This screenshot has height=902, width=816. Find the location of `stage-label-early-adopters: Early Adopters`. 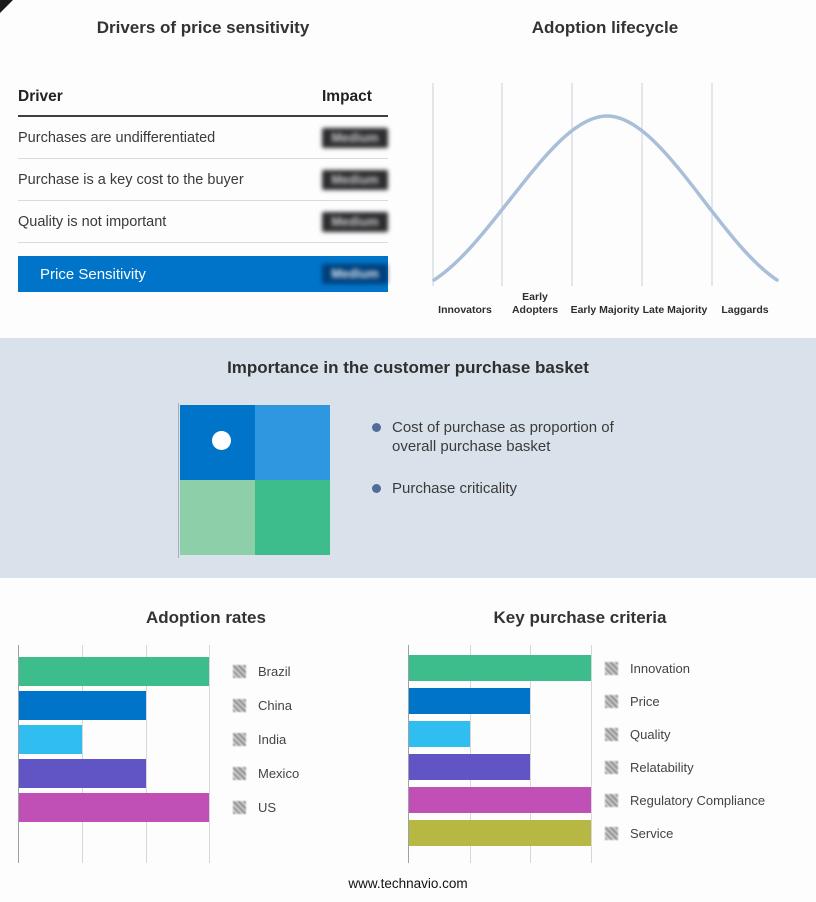

stage-label-early-adopters: Early Adopters is located at coordinates (535, 303).